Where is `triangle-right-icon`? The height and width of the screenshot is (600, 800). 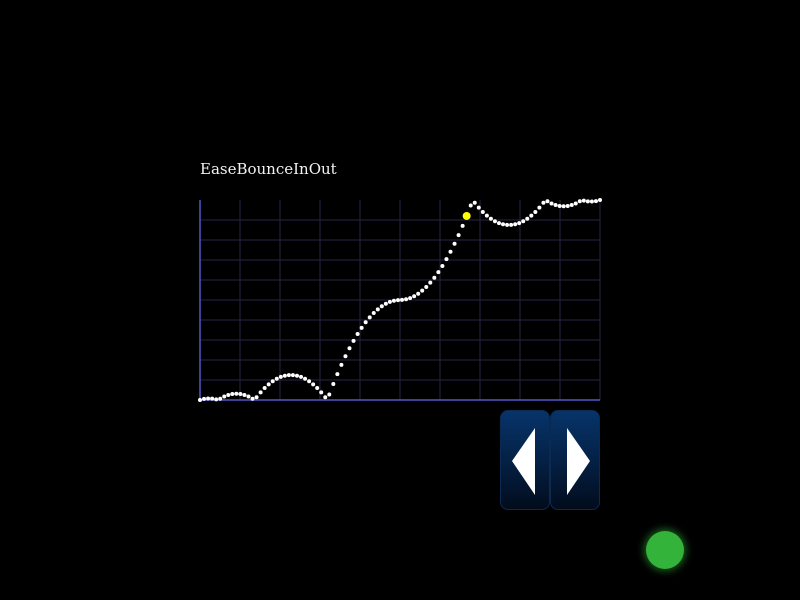
triangle-right-icon is located at coordinates (578, 461).